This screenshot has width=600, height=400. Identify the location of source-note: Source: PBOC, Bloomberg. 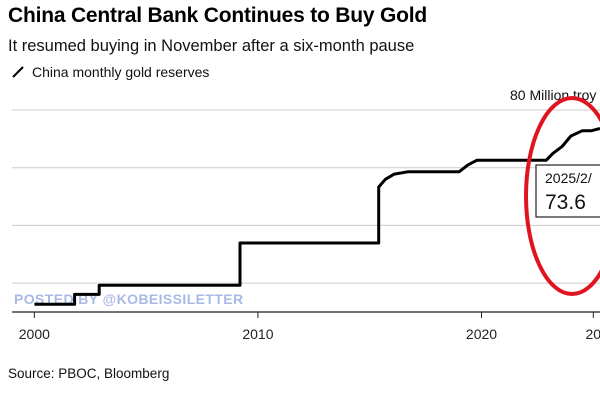
(89, 373).